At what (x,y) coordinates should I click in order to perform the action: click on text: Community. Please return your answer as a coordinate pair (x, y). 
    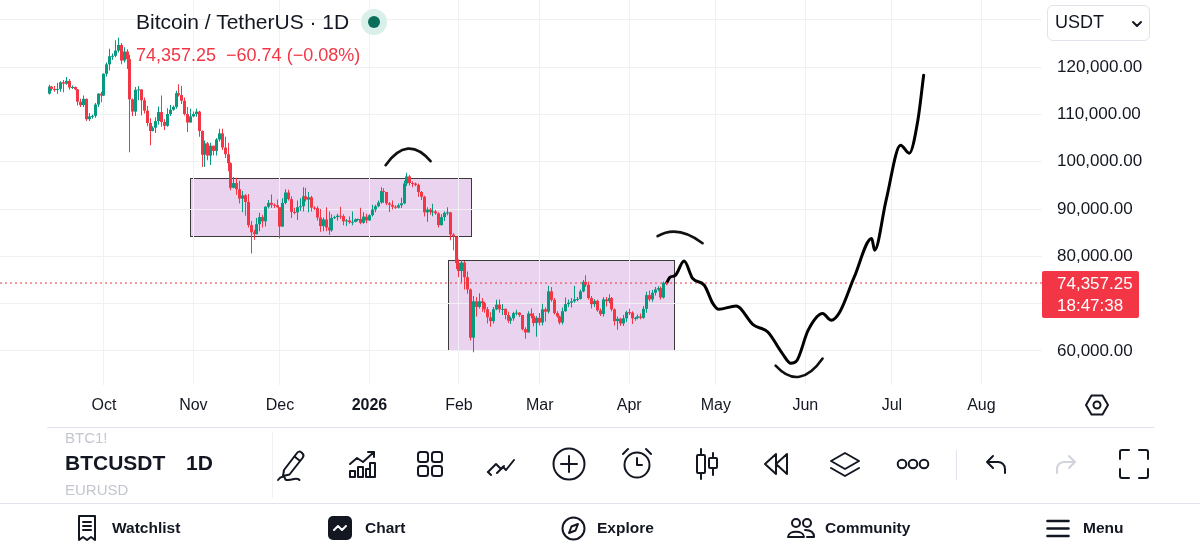
    Looking at the image, I should click on (868, 528).